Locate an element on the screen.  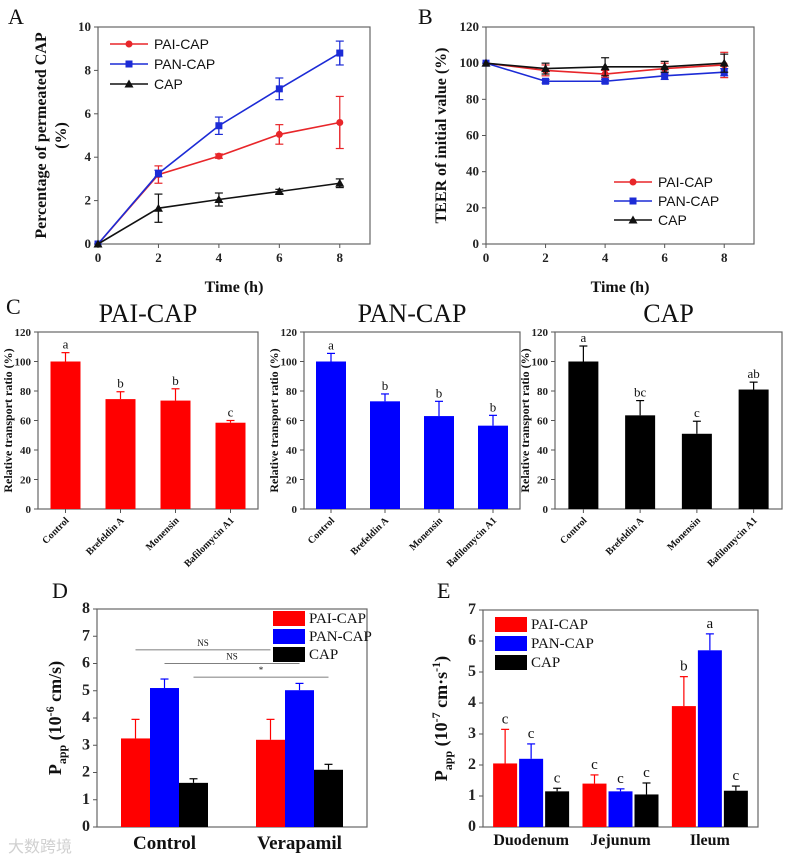
x-tick-label: Brefeldin A is located at coordinates (625, 536).